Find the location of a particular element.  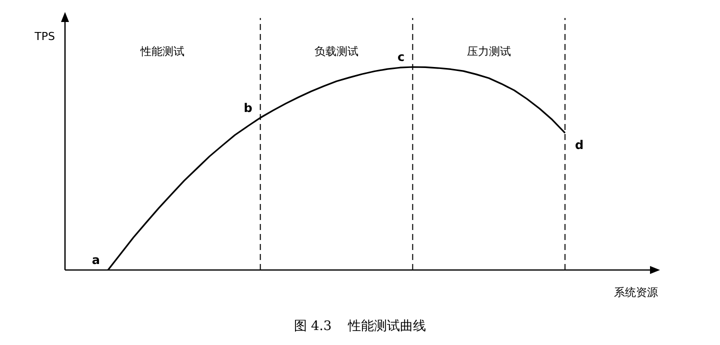

text: 负载测试 is located at coordinates (336, 51).